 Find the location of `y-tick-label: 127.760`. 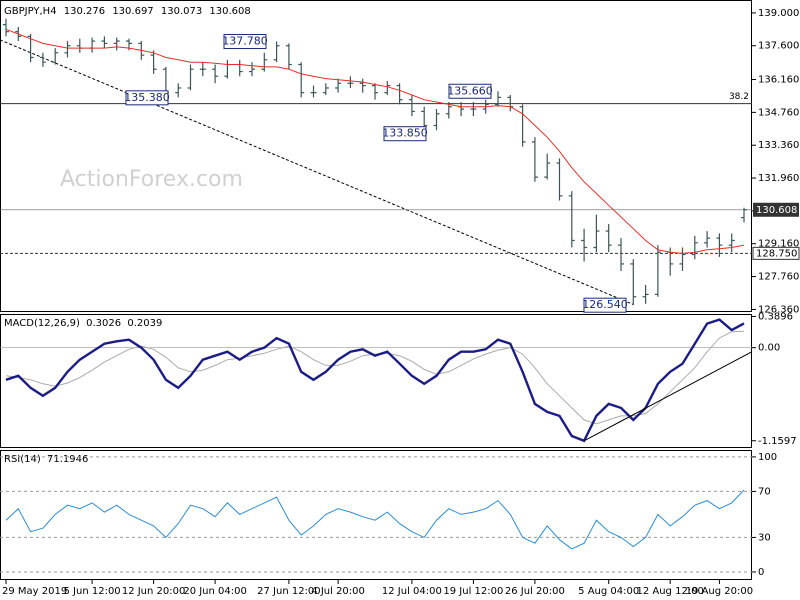

y-tick-label: 127.760 is located at coordinates (778, 277).